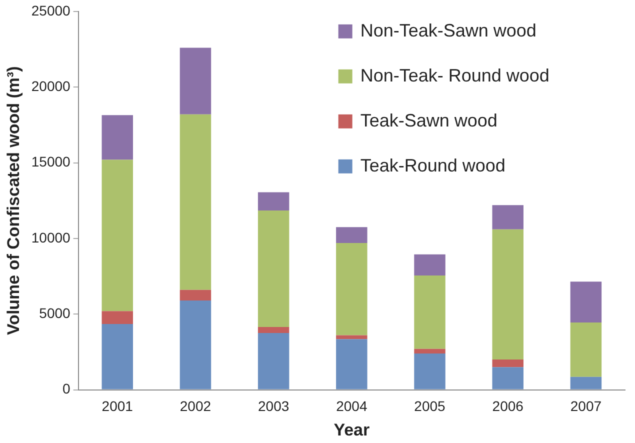 This screenshot has height=443, width=635. Describe the element at coordinates (455, 75) in the screenshot. I see `legend-label: Non-Teak- Round wood` at that location.